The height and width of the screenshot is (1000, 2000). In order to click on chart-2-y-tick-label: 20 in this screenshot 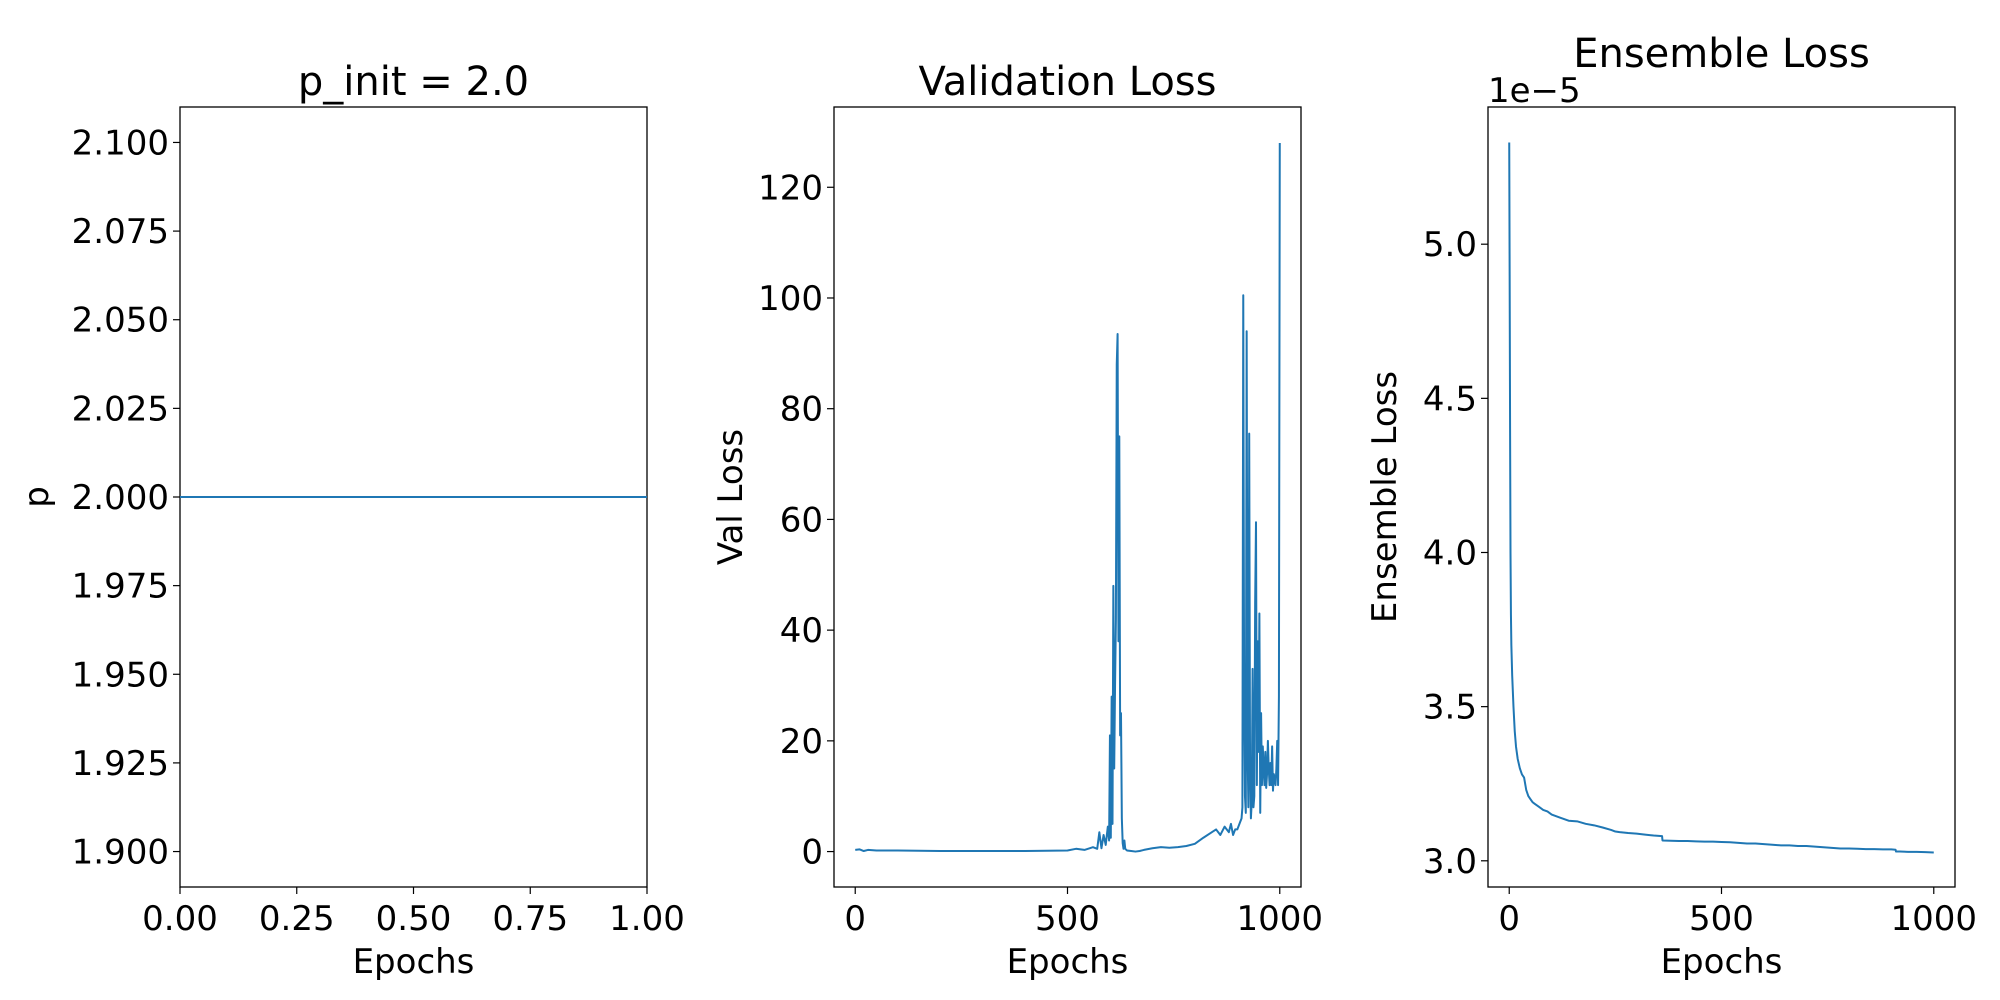, I will do `click(801, 742)`.